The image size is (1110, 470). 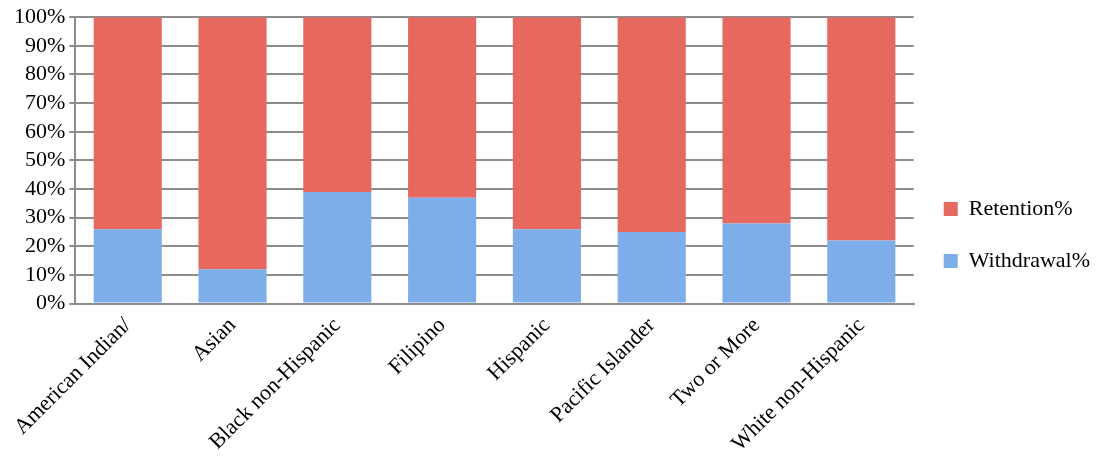 I want to click on legend-label: Retention%, so click(x=1020, y=207).